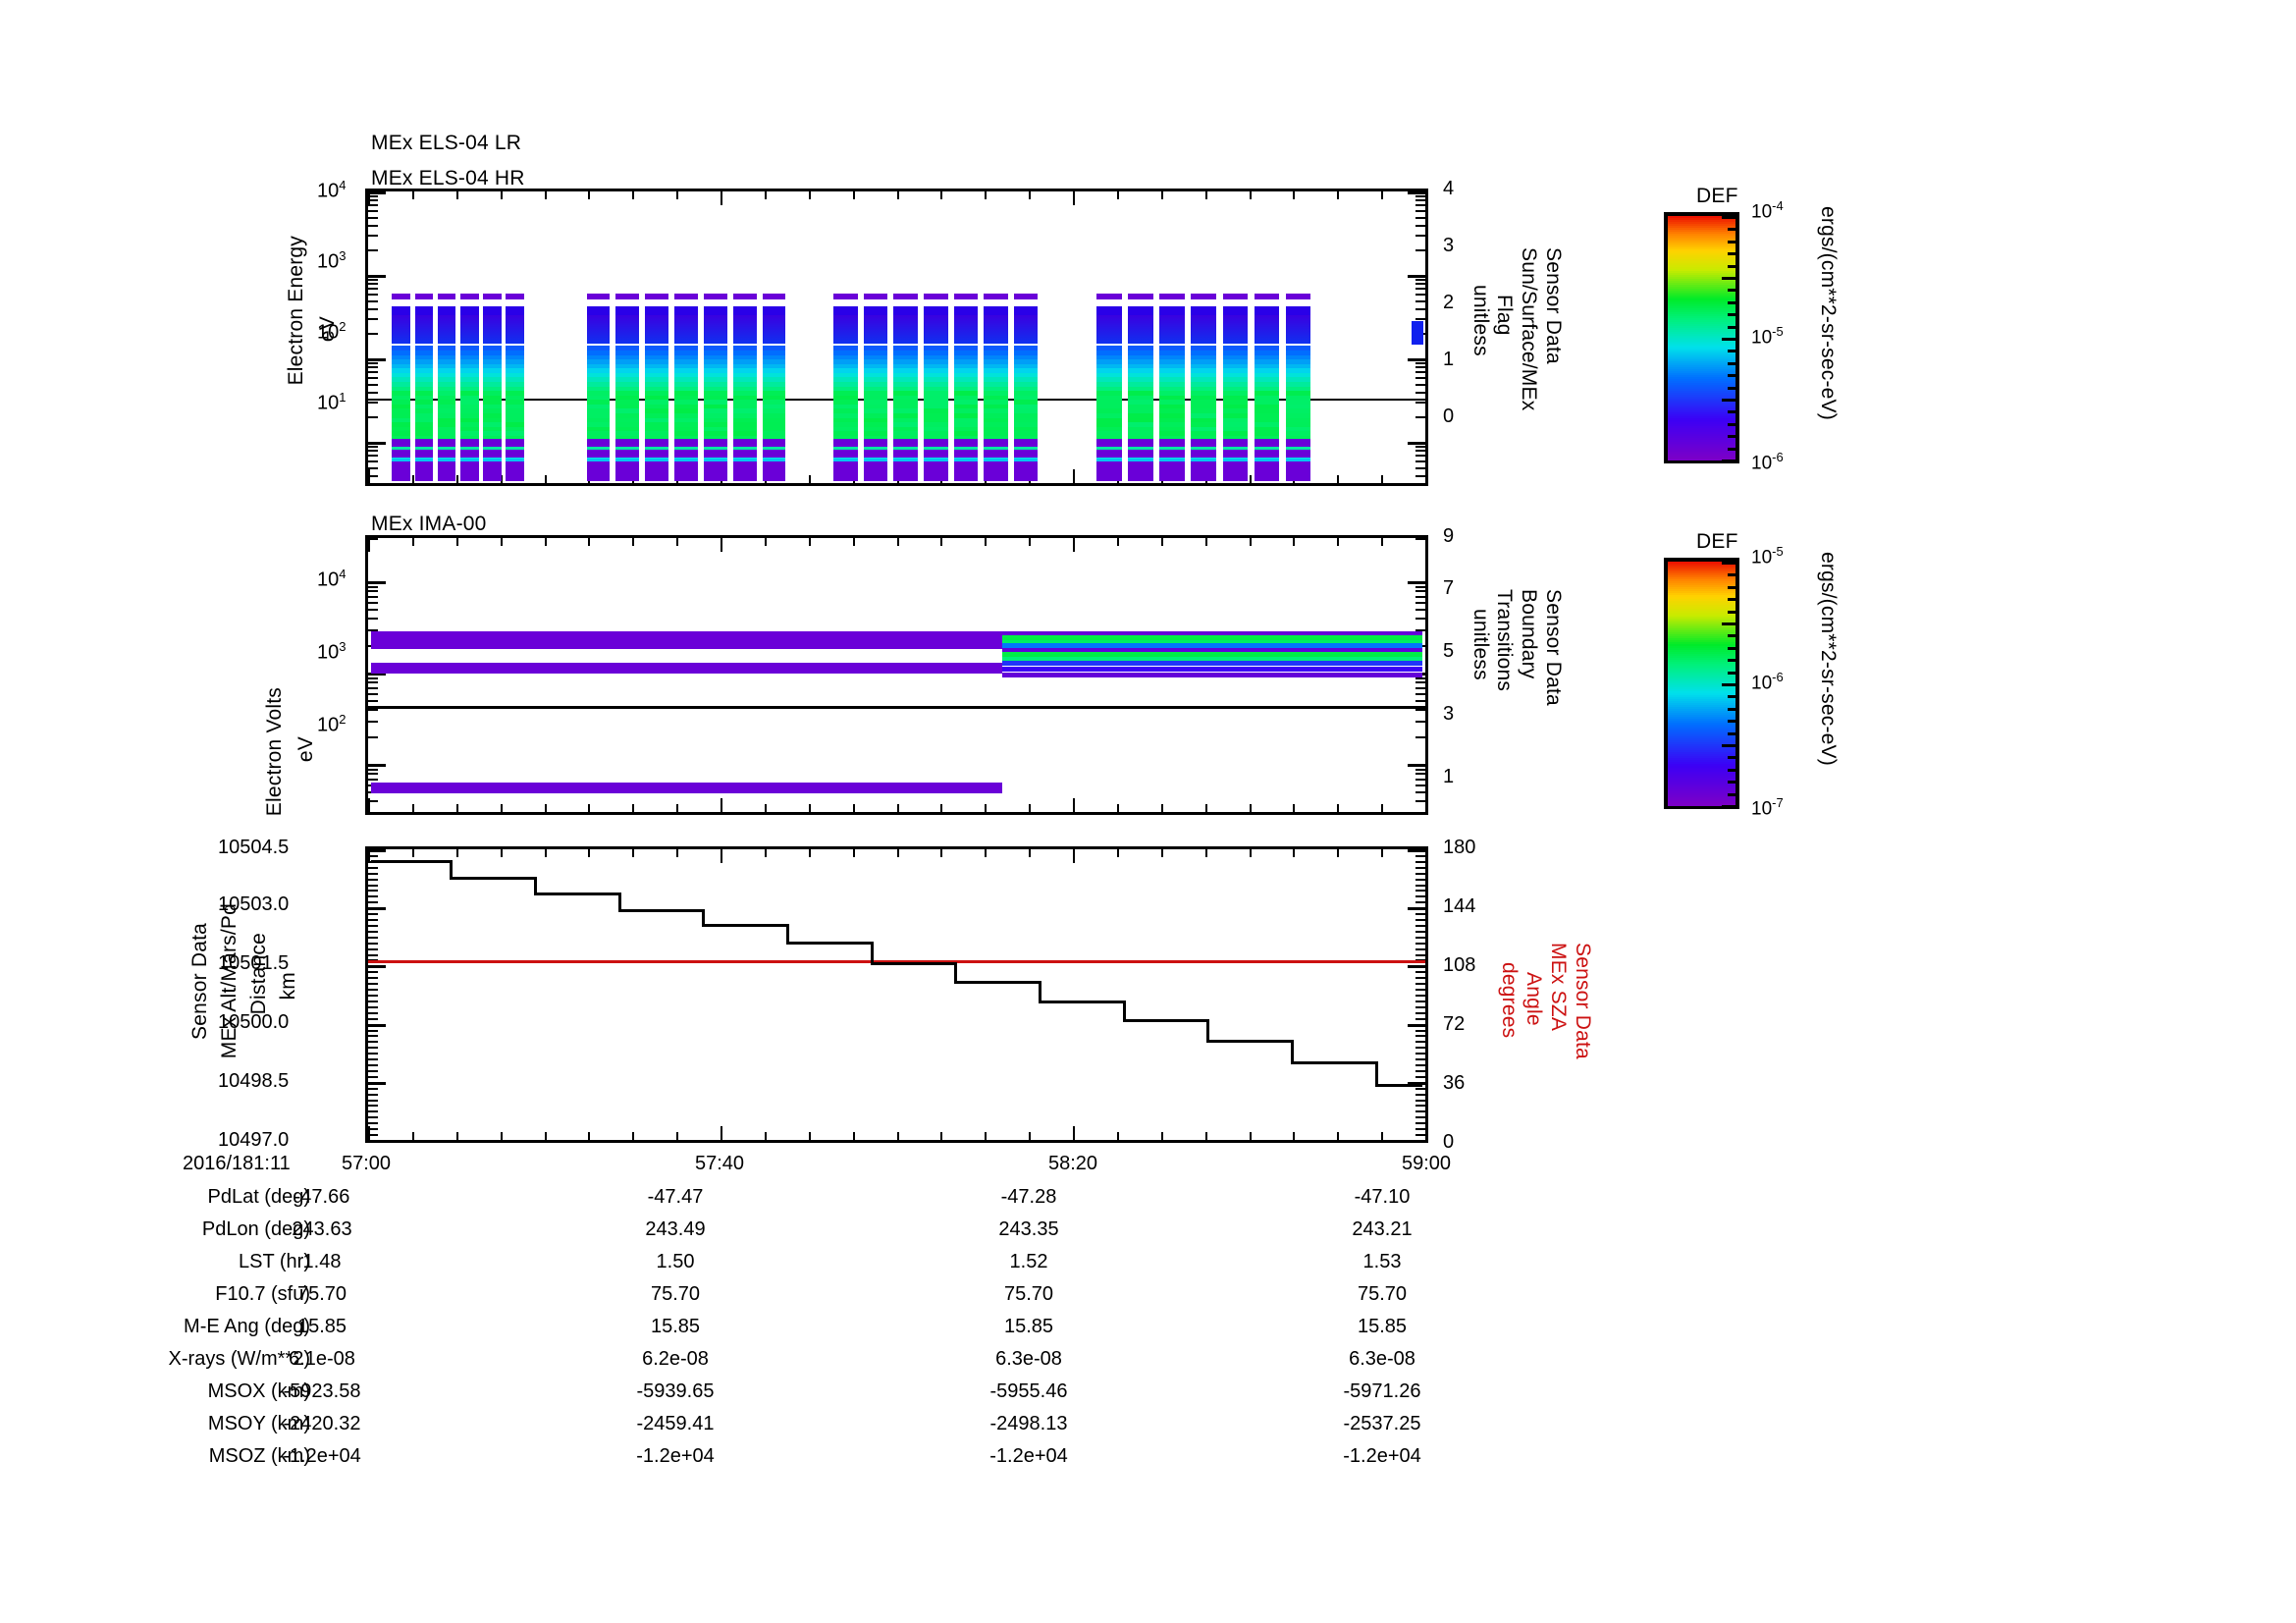  Describe the element at coordinates (1504, 315) in the screenshot. I see `panel1-right-label-3: Flag` at that location.